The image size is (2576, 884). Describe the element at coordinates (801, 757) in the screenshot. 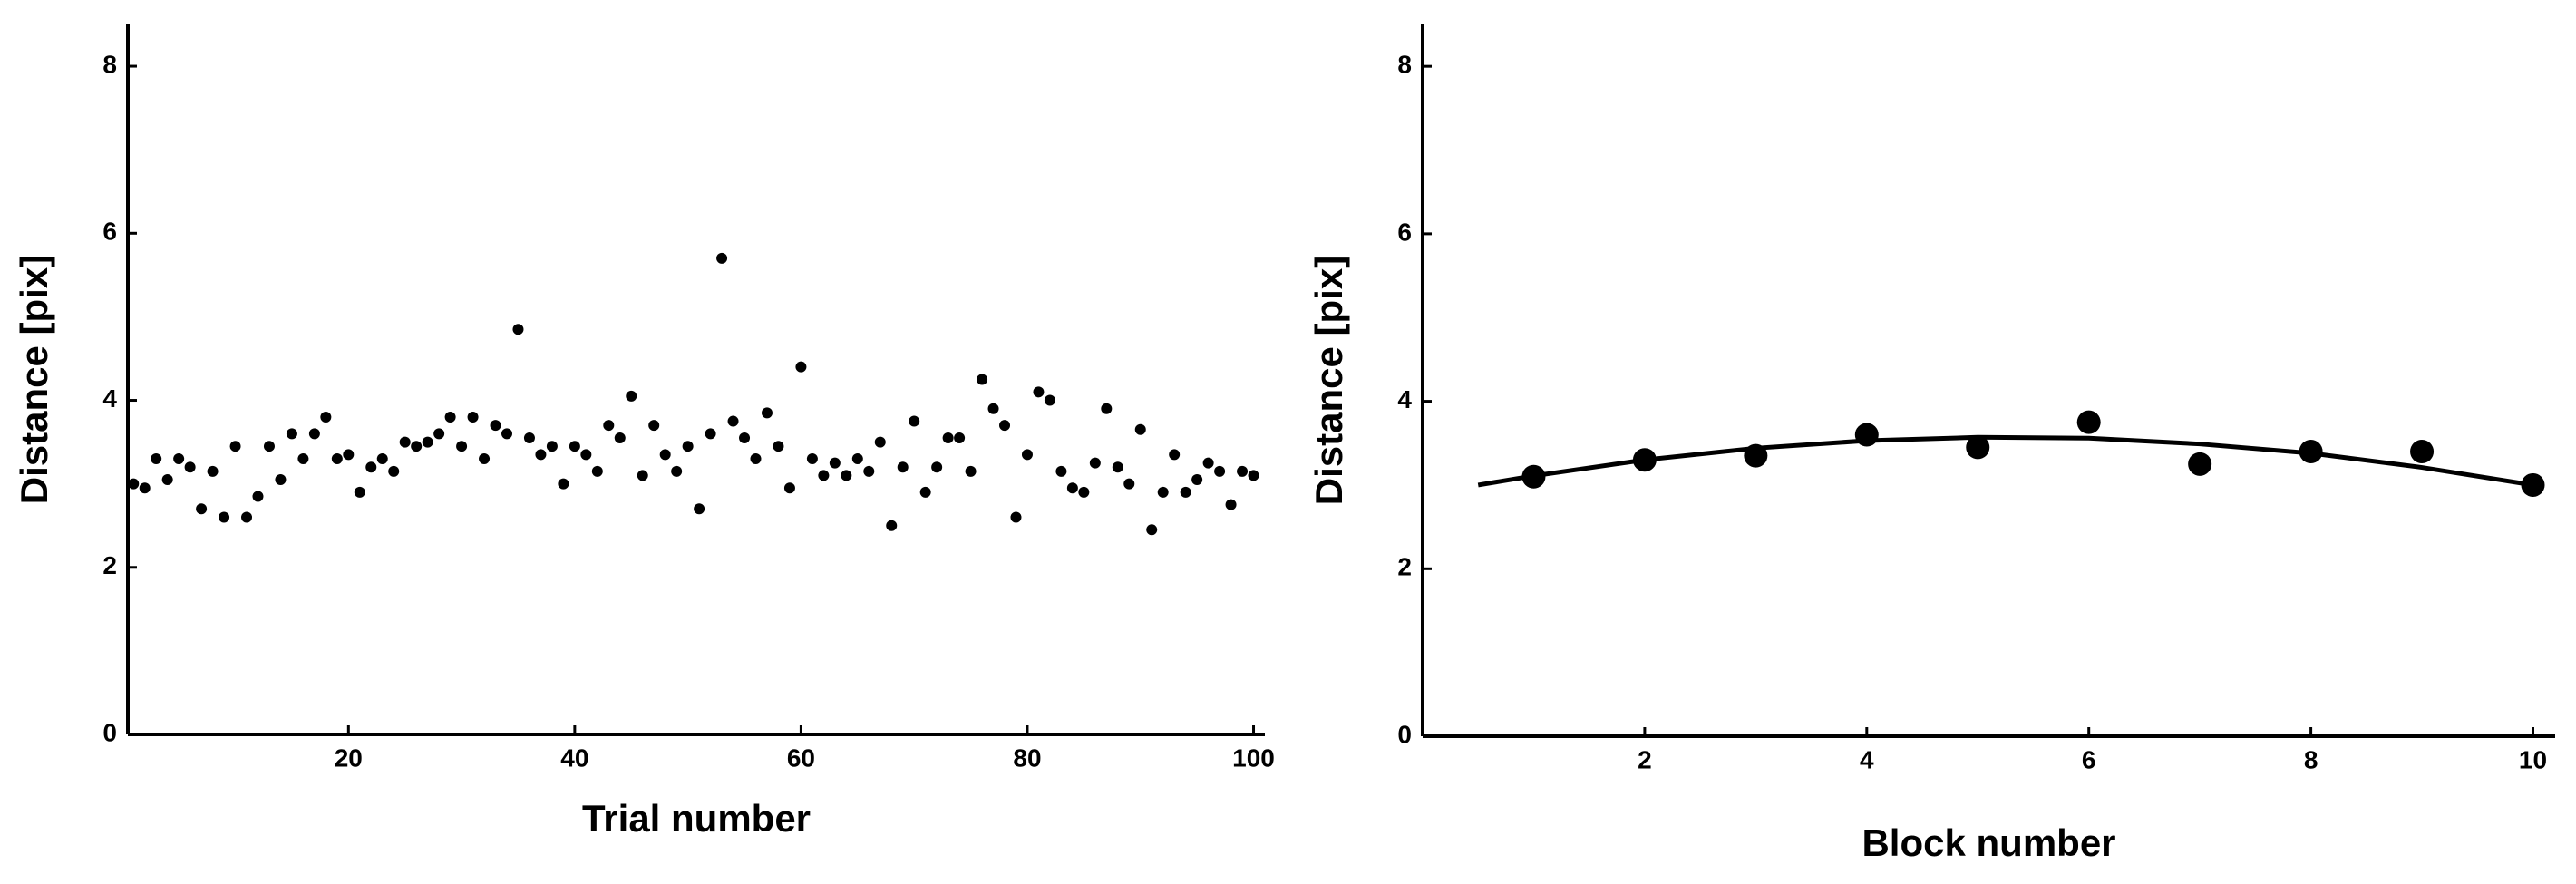

I see `x-tick-label: 60` at that location.